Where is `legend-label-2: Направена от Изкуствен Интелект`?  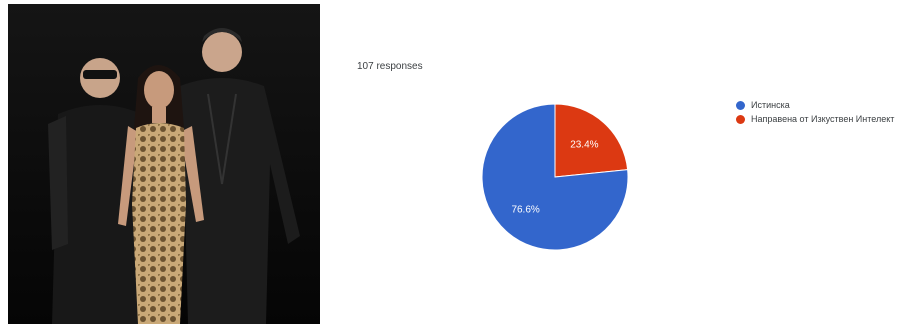
legend-label-2: Направена от Изкуствен Интелект is located at coordinates (823, 119).